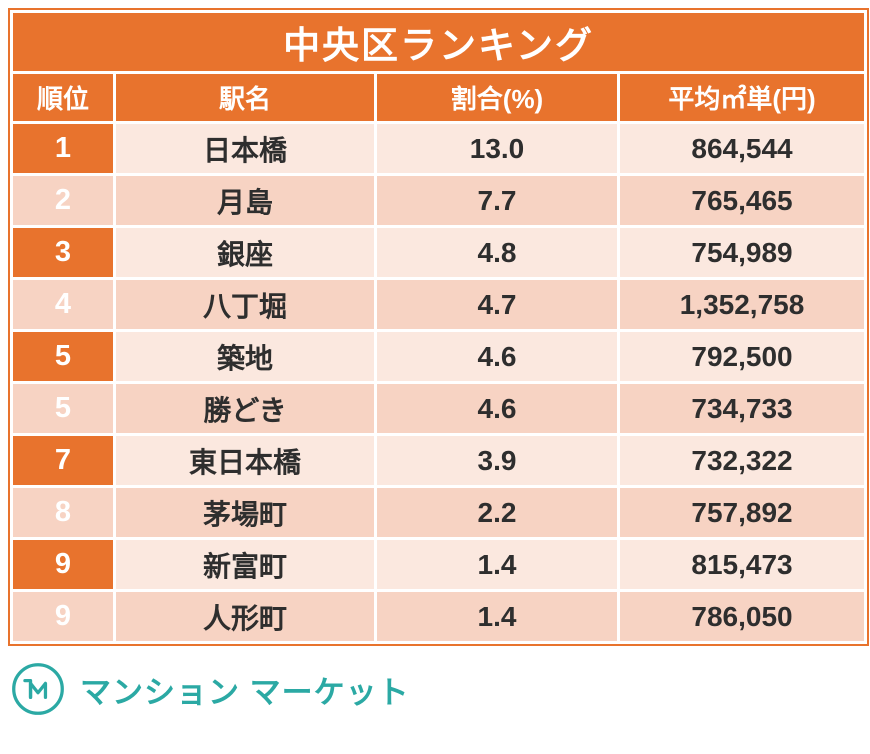 The width and height of the screenshot is (870, 754). Describe the element at coordinates (742, 408) in the screenshot. I see `price-cell: 734,733` at that location.